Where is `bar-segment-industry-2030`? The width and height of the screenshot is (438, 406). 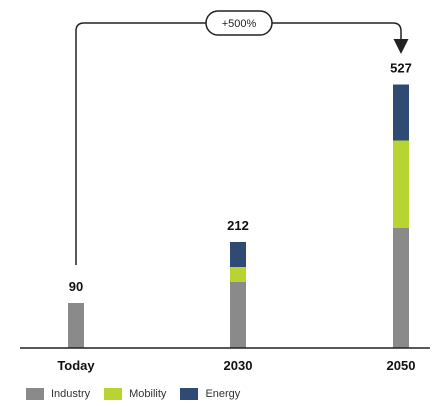
bar-segment-industry-2030 is located at coordinates (238, 315).